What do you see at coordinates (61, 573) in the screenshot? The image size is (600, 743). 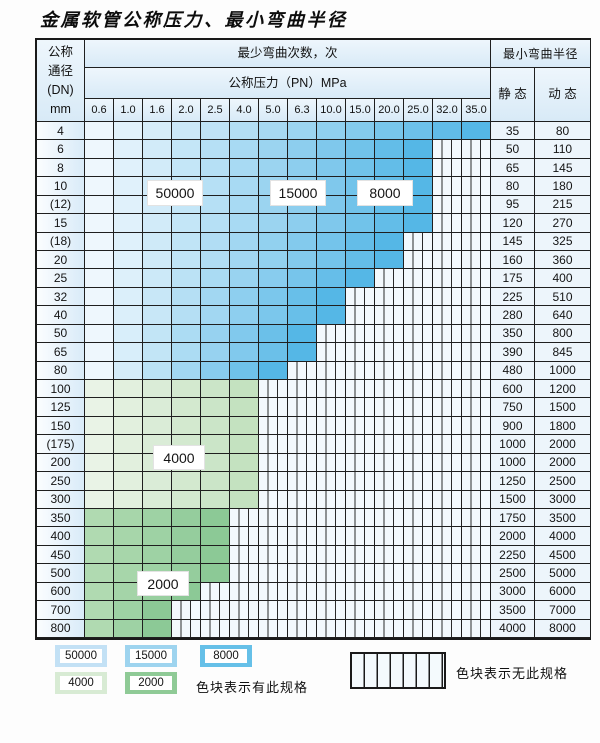 I see `dn-cell: 500` at bounding box center [61, 573].